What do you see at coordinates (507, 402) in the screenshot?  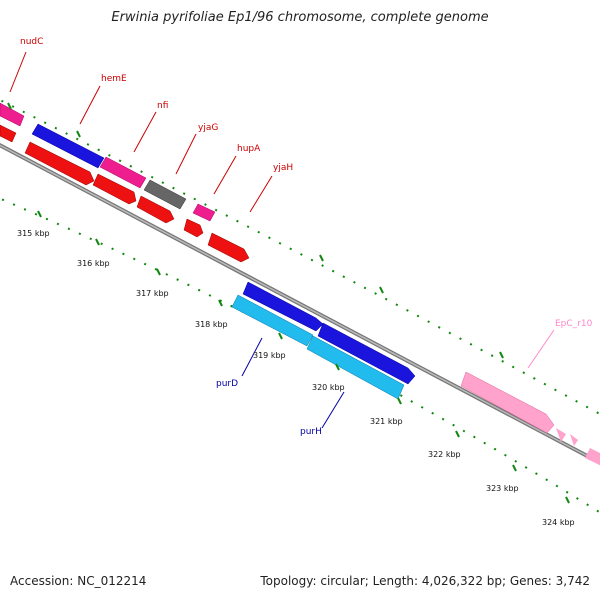 I see `feature-EpC_r10-shape` at bounding box center [507, 402].